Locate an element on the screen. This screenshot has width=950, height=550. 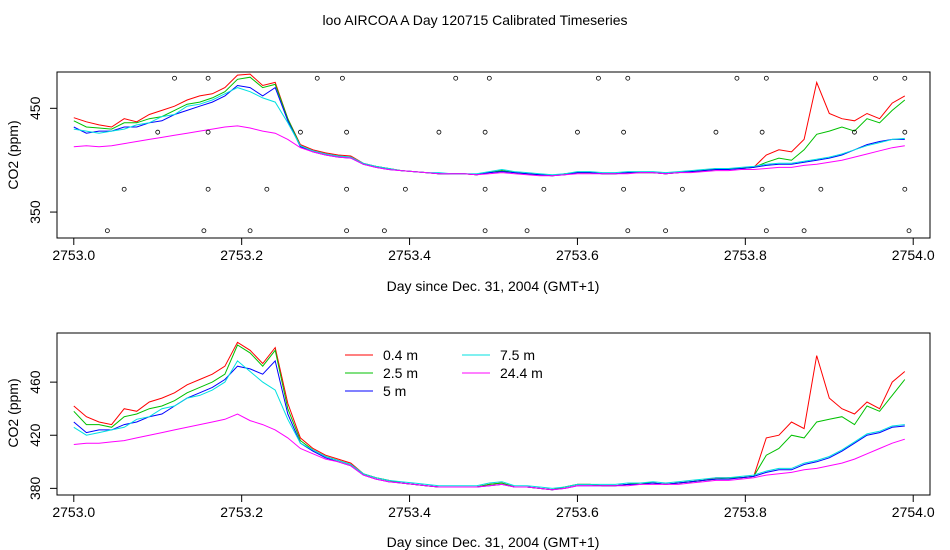
legend-label: 5 m is located at coordinates (394, 391).